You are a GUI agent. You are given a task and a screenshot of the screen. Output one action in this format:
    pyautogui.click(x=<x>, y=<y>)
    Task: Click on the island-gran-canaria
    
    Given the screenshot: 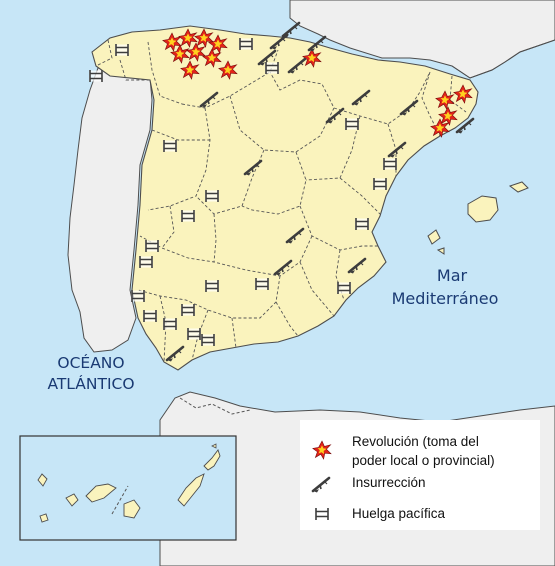 What is the action you would take?
    pyautogui.click(x=132, y=509)
    